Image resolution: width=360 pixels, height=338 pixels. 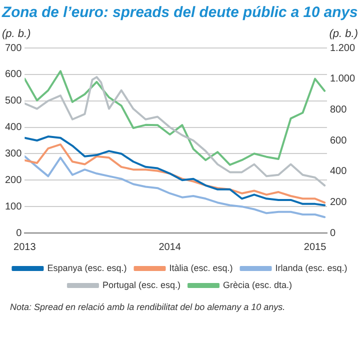 I want to click on legend-label: Itàlia (esc. esq.), so click(x=201, y=267).